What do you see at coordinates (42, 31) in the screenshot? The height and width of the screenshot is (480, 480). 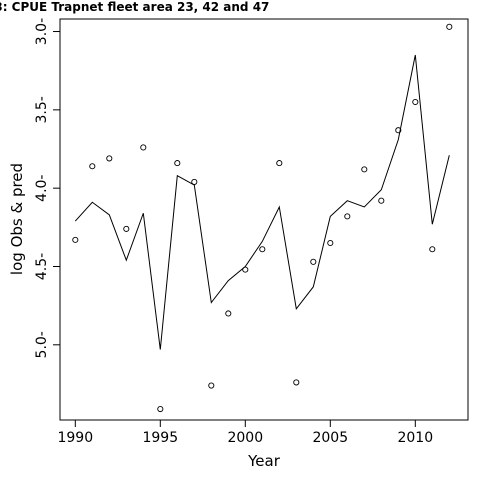 I see `y-tick-label: 3.0-` at bounding box center [42, 31].